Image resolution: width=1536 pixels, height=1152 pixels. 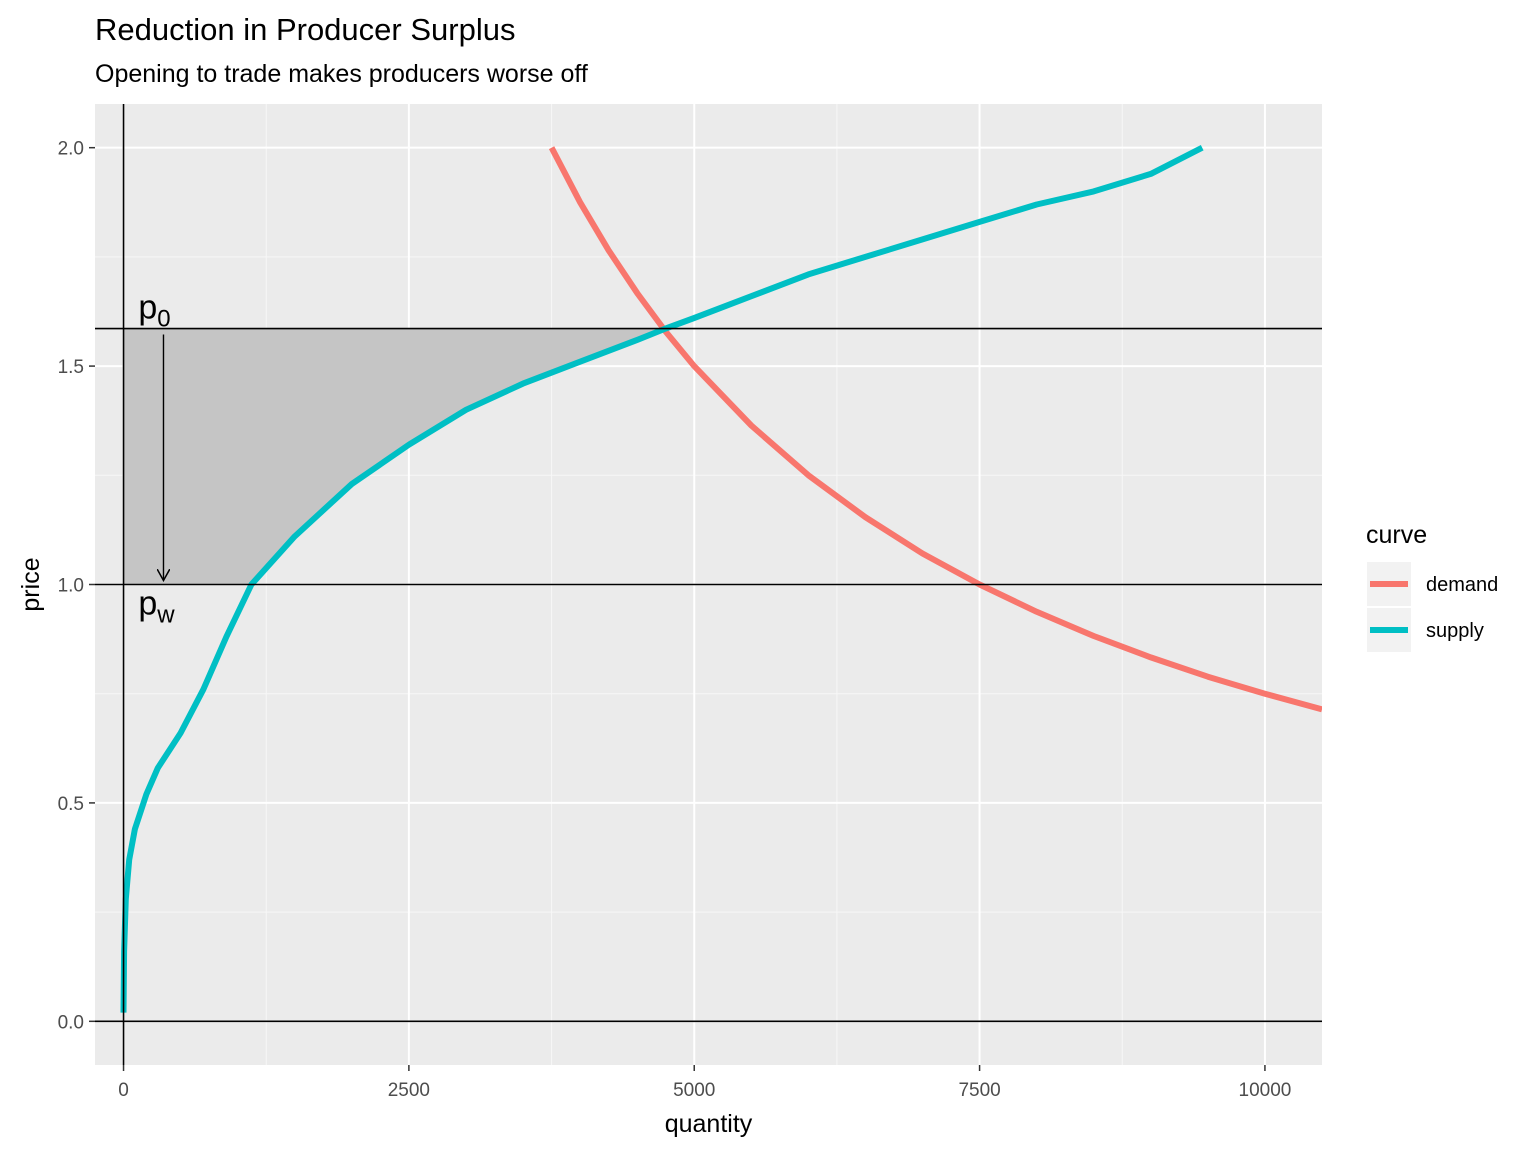 I want to click on annotation-subscript: w, so click(x=165, y=615).